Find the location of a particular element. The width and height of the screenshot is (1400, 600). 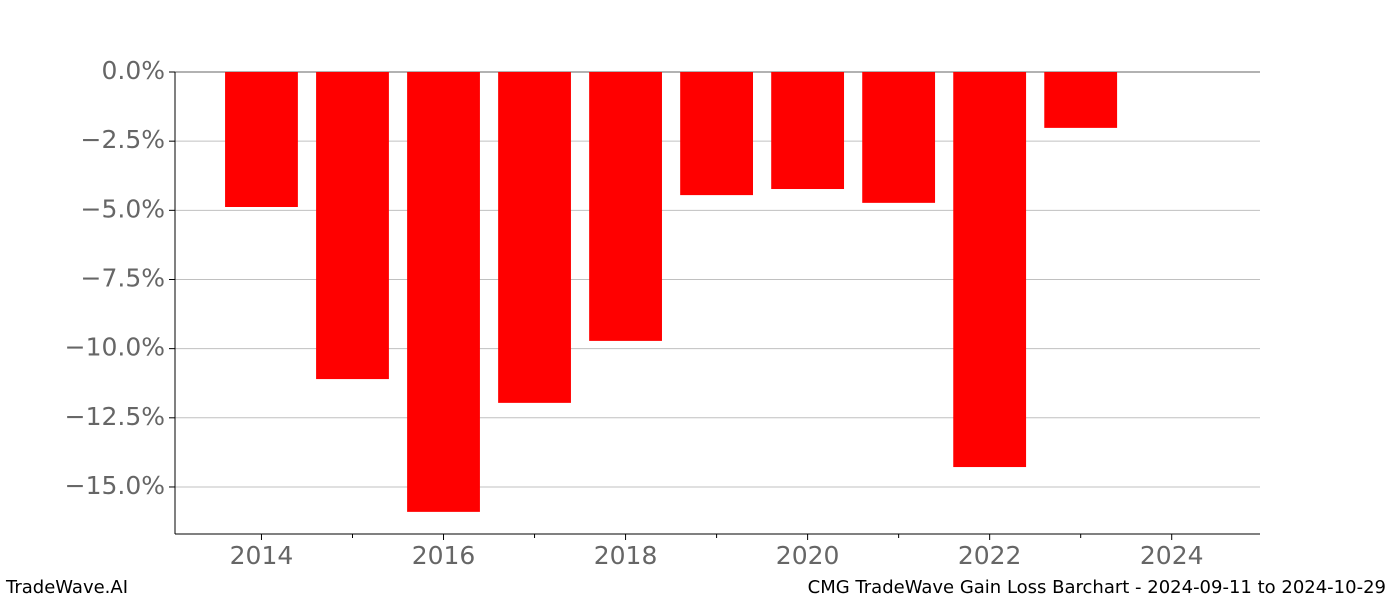

x-tick-label: 2018 is located at coordinates (626, 555).